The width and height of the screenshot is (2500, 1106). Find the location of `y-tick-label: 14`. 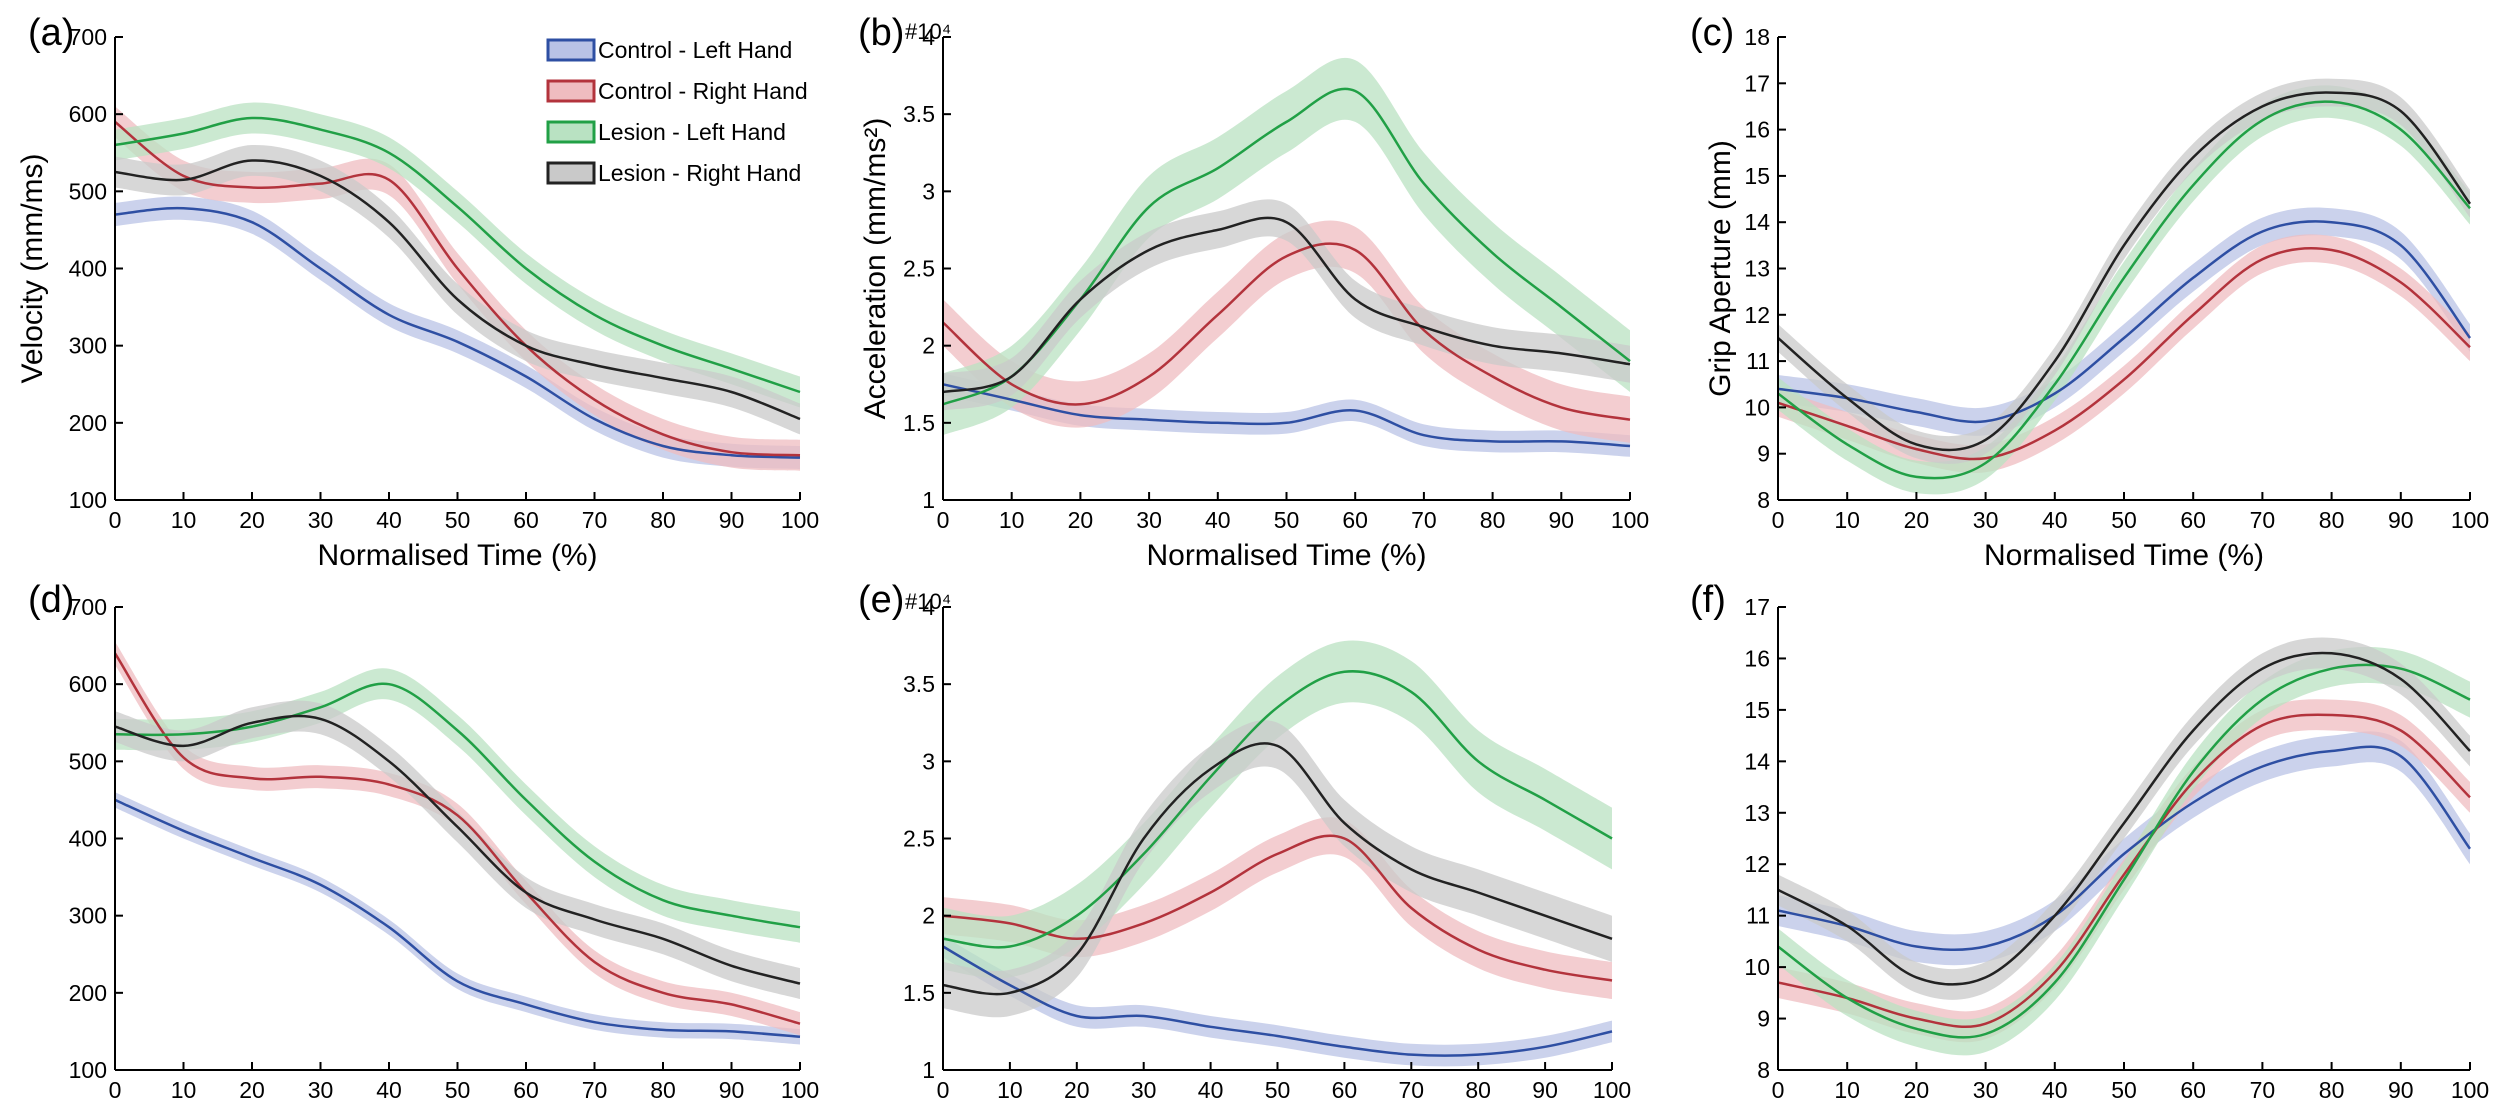

y-tick-label: 14 is located at coordinates (1757, 222).